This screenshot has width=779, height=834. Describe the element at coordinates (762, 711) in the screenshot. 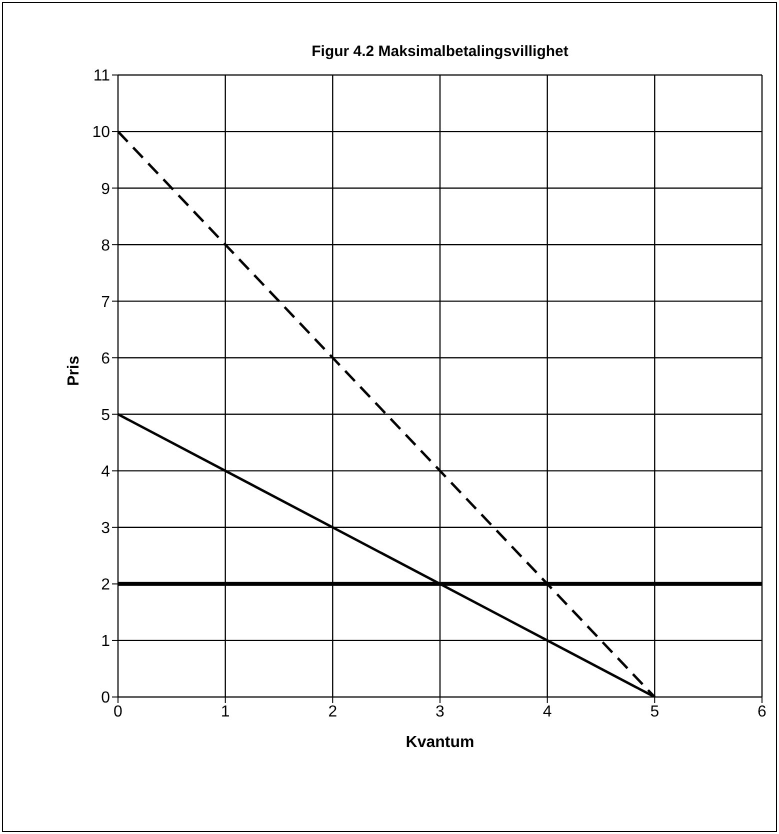

I see `x-tick-label: 6` at that location.